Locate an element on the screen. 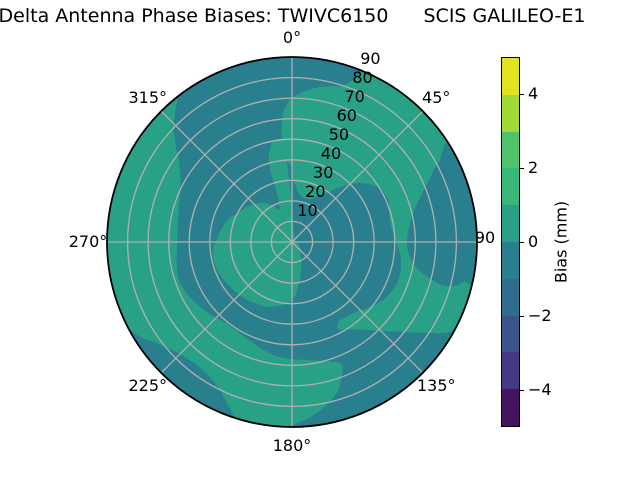  angular-tick-label-45: 45° is located at coordinates (436, 97).